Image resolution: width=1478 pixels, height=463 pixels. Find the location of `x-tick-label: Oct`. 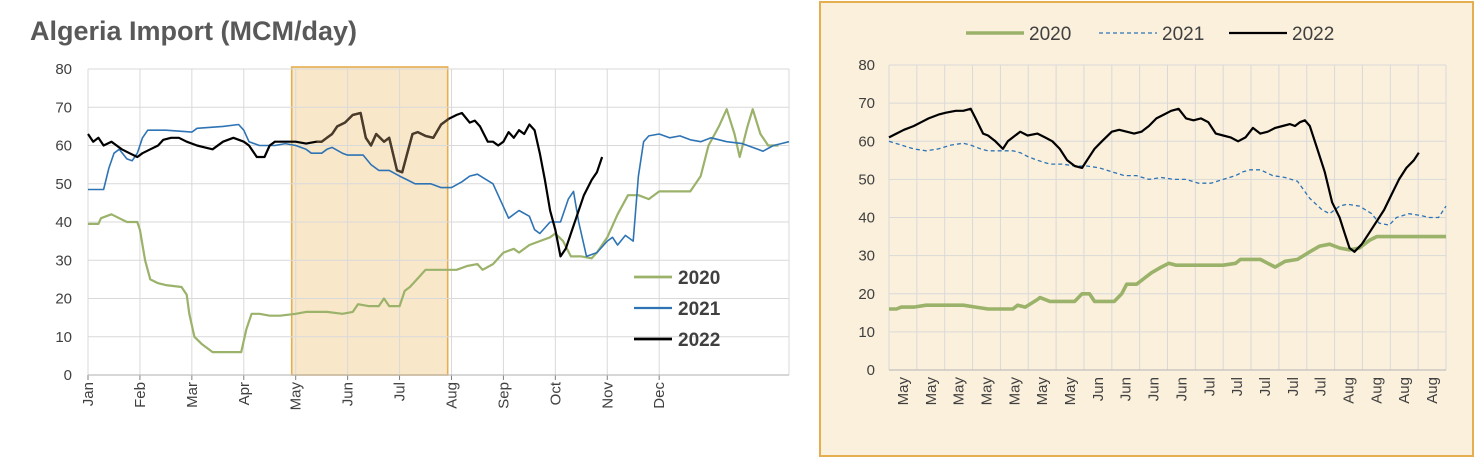

x-tick-label: Oct is located at coordinates (555, 393).